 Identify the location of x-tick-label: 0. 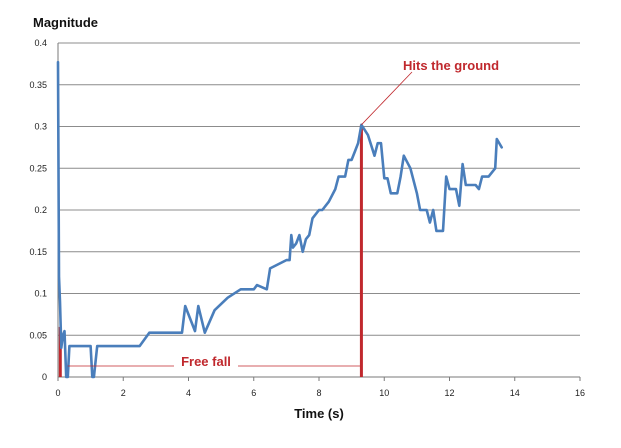
(57, 393).